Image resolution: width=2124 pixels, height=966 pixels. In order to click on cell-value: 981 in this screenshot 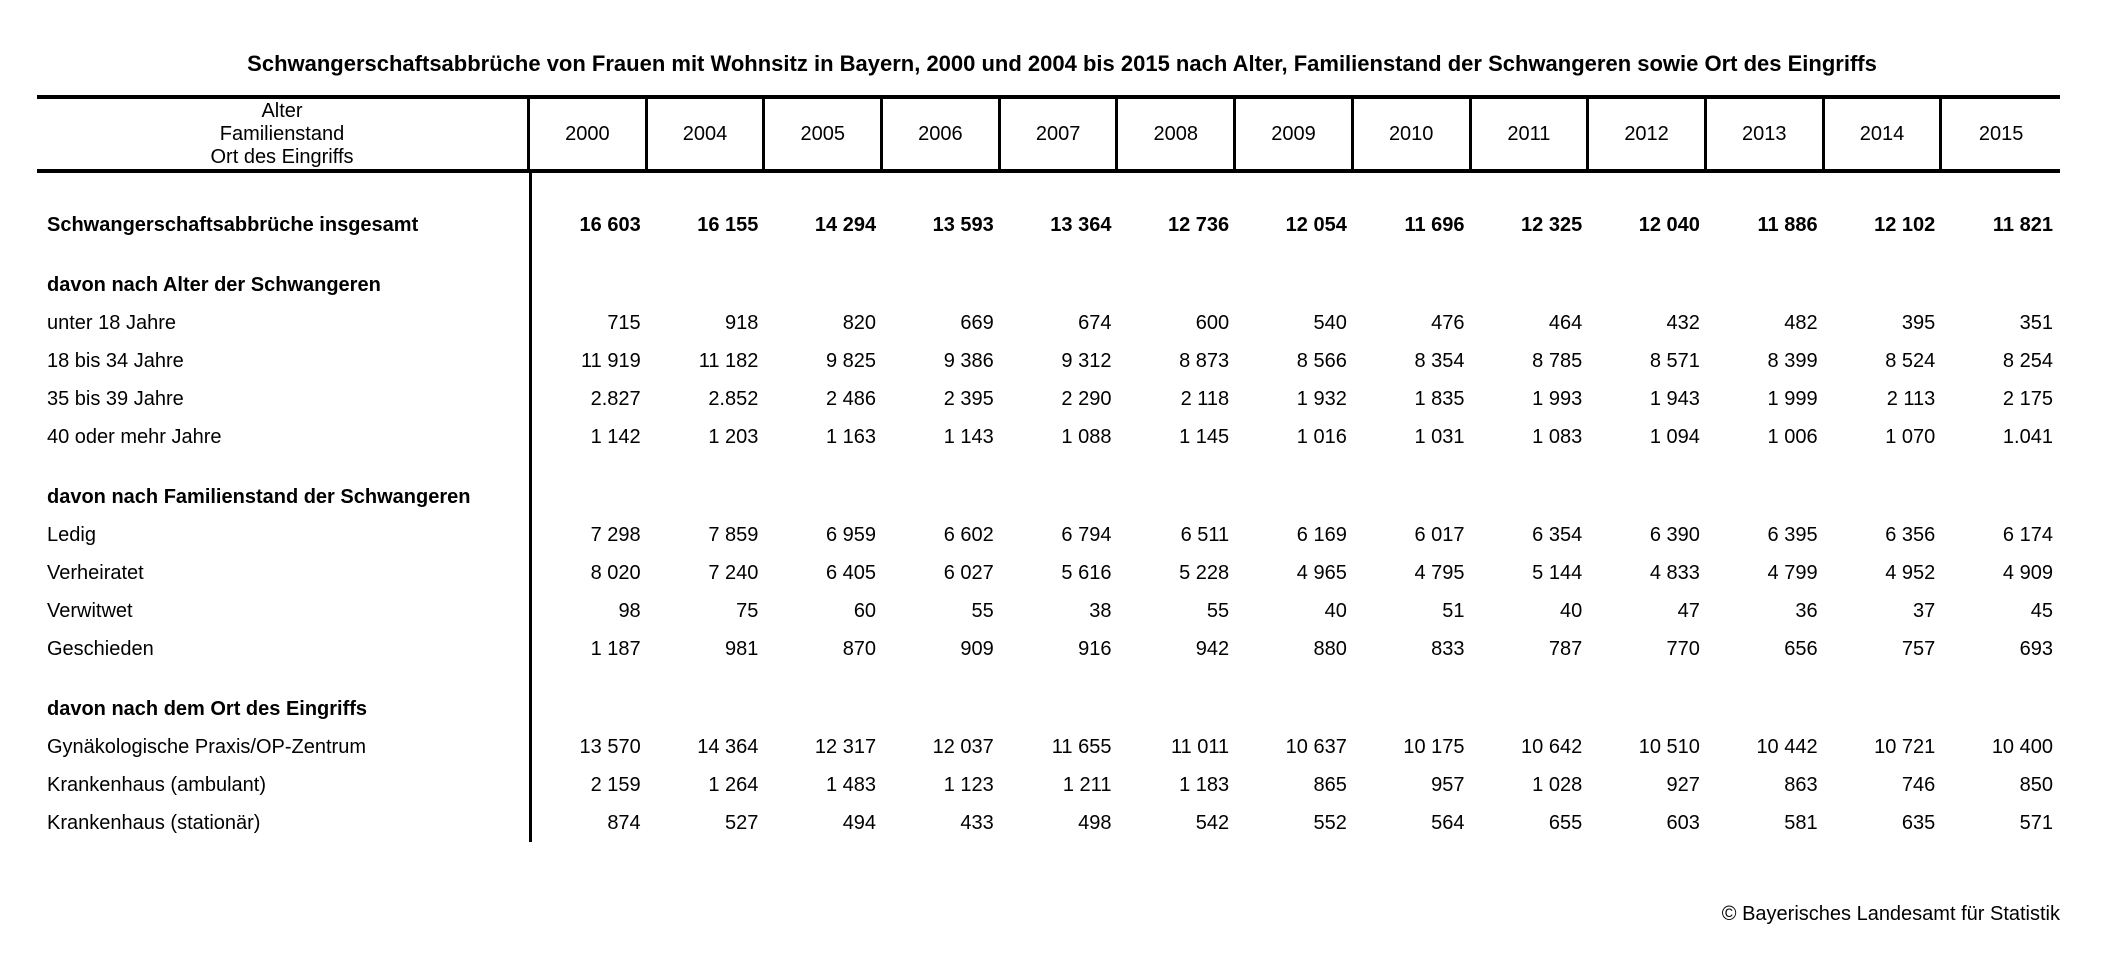, I will do `click(742, 648)`.